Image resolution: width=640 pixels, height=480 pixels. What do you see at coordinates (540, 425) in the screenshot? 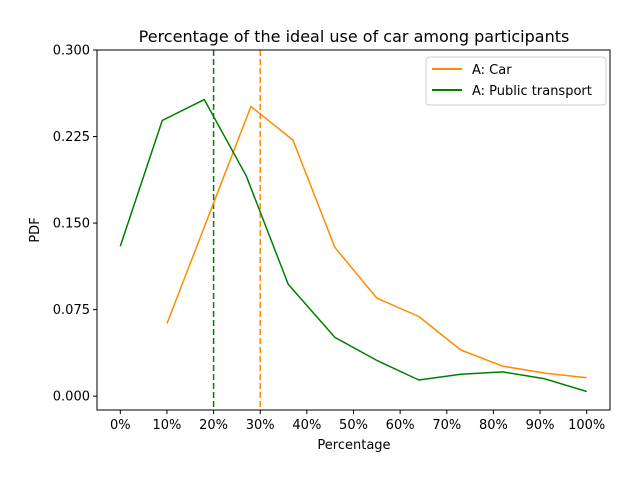
I see `x-tick-label: 90%` at bounding box center [540, 425].